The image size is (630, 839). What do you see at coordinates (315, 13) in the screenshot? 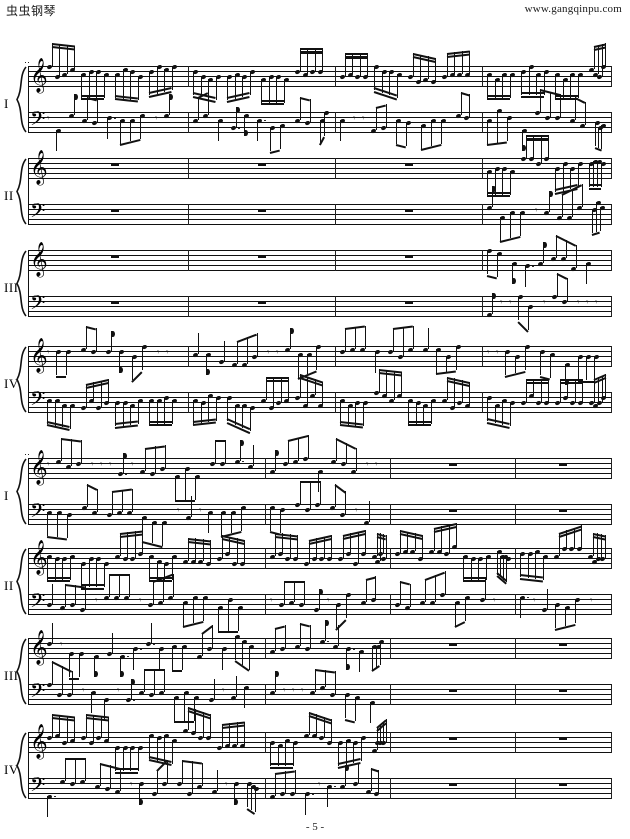
I see `page-header: 虫虫钢琴 www.gangqinpu.com` at bounding box center [315, 13].